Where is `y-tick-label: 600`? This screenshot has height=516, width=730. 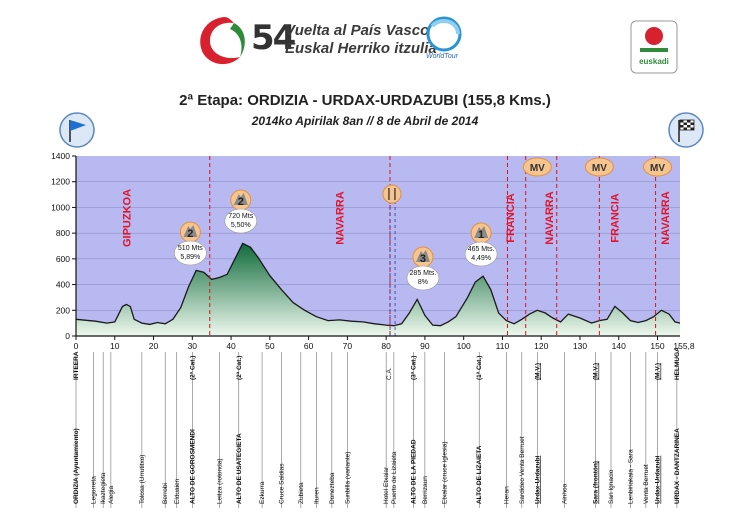 y-tick-label: 600 is located at coordinates (63, 259).